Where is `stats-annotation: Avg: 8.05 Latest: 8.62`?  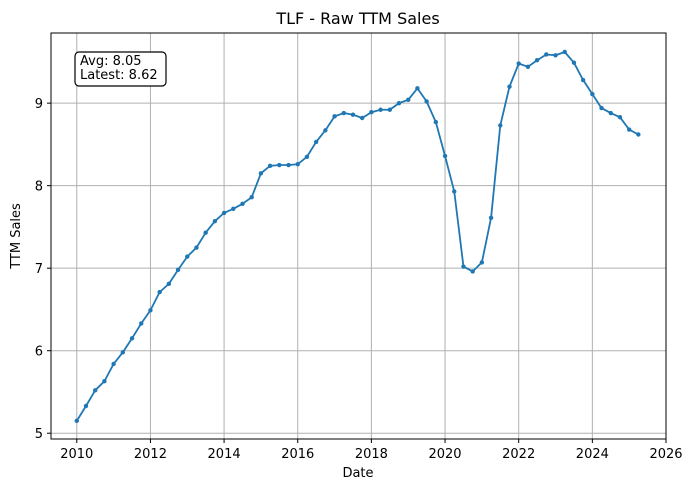
stats-annotation: Avg: 8.05 Latest: 8.62 is located at coordinates (120, 69).